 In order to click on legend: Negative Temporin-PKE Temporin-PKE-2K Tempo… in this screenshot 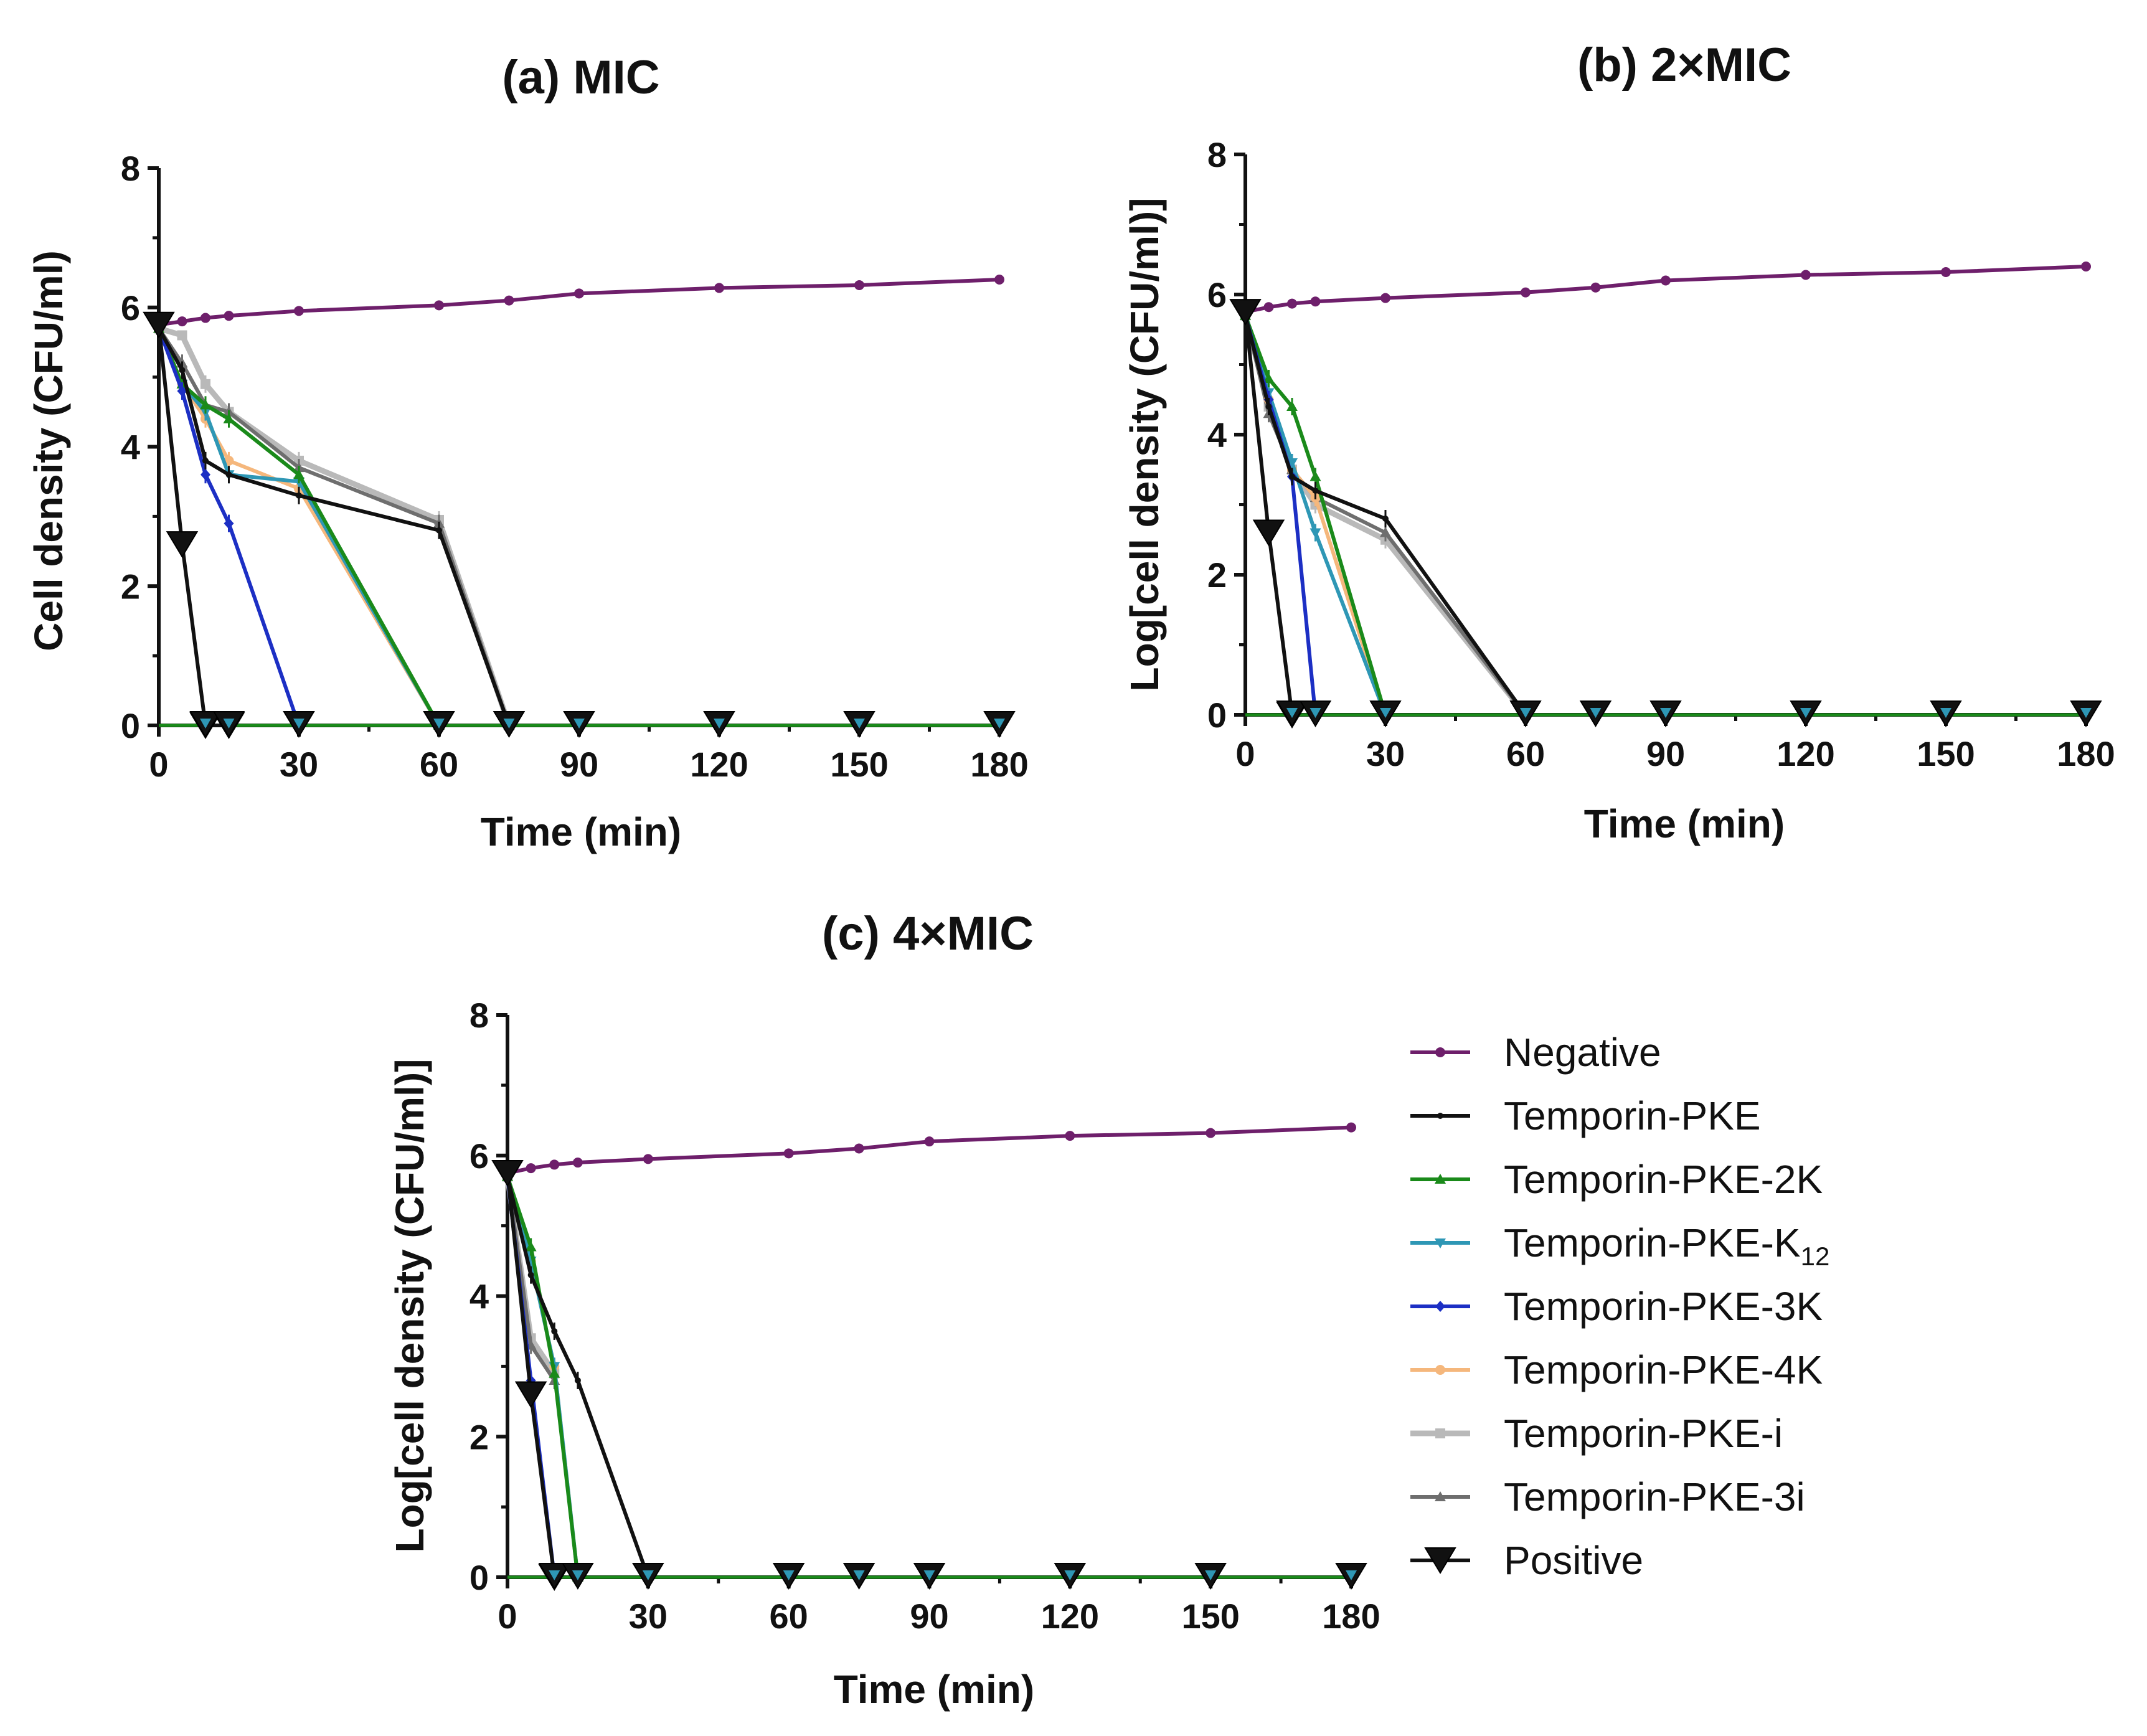, I will do `click(1619, 1306)`.